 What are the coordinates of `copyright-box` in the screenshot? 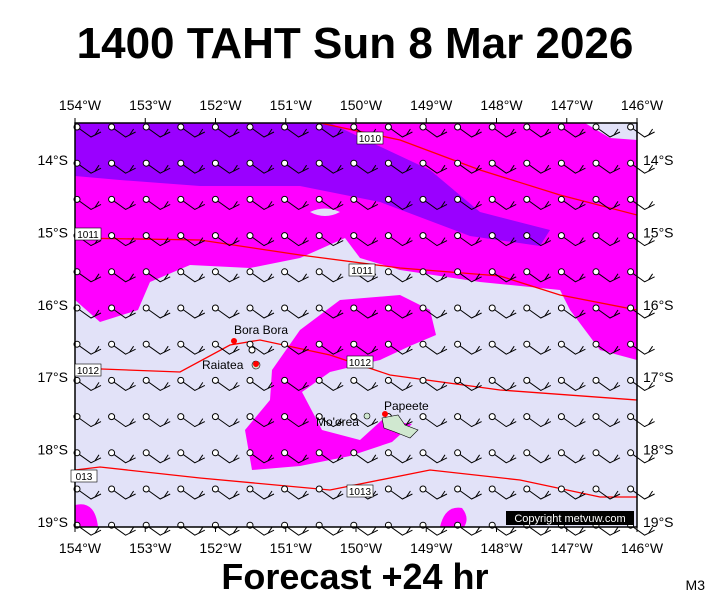 It's located at (570, 518).